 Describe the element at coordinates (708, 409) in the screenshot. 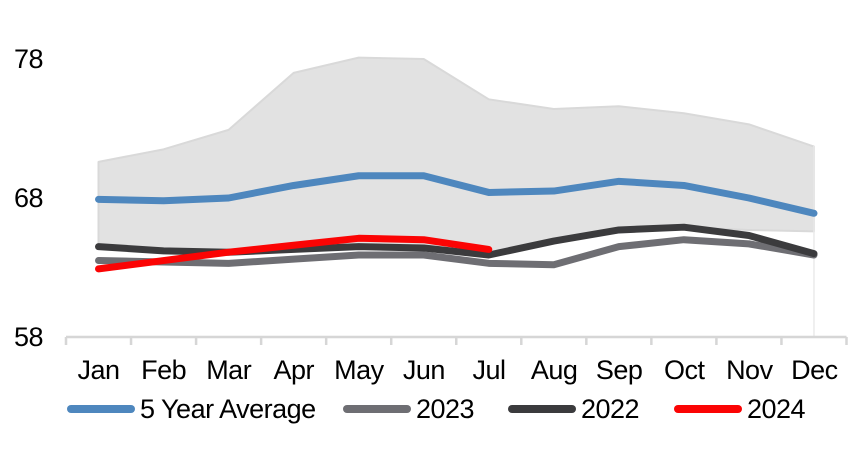

I see `legend-swatch-2024` at that location.